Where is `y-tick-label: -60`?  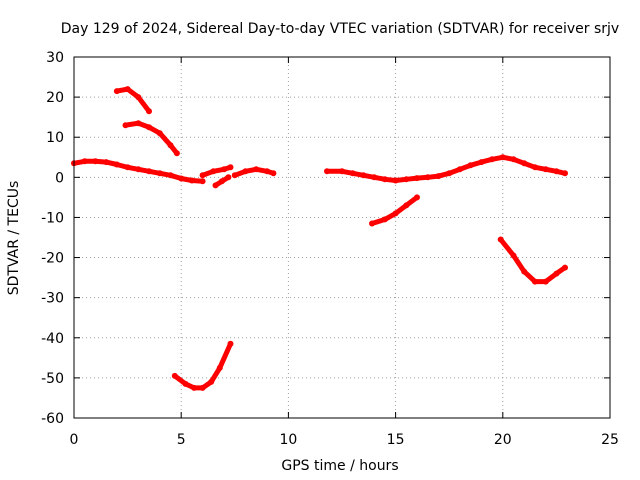
y-tick-label: -60 is located at coordinates (52, 419).